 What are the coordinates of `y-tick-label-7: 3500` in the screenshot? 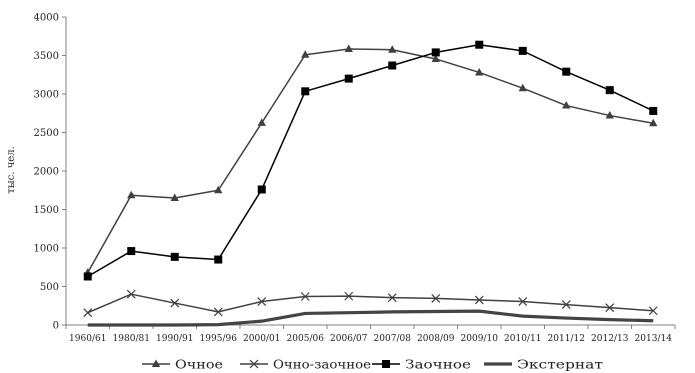 It's located at (46, 56).